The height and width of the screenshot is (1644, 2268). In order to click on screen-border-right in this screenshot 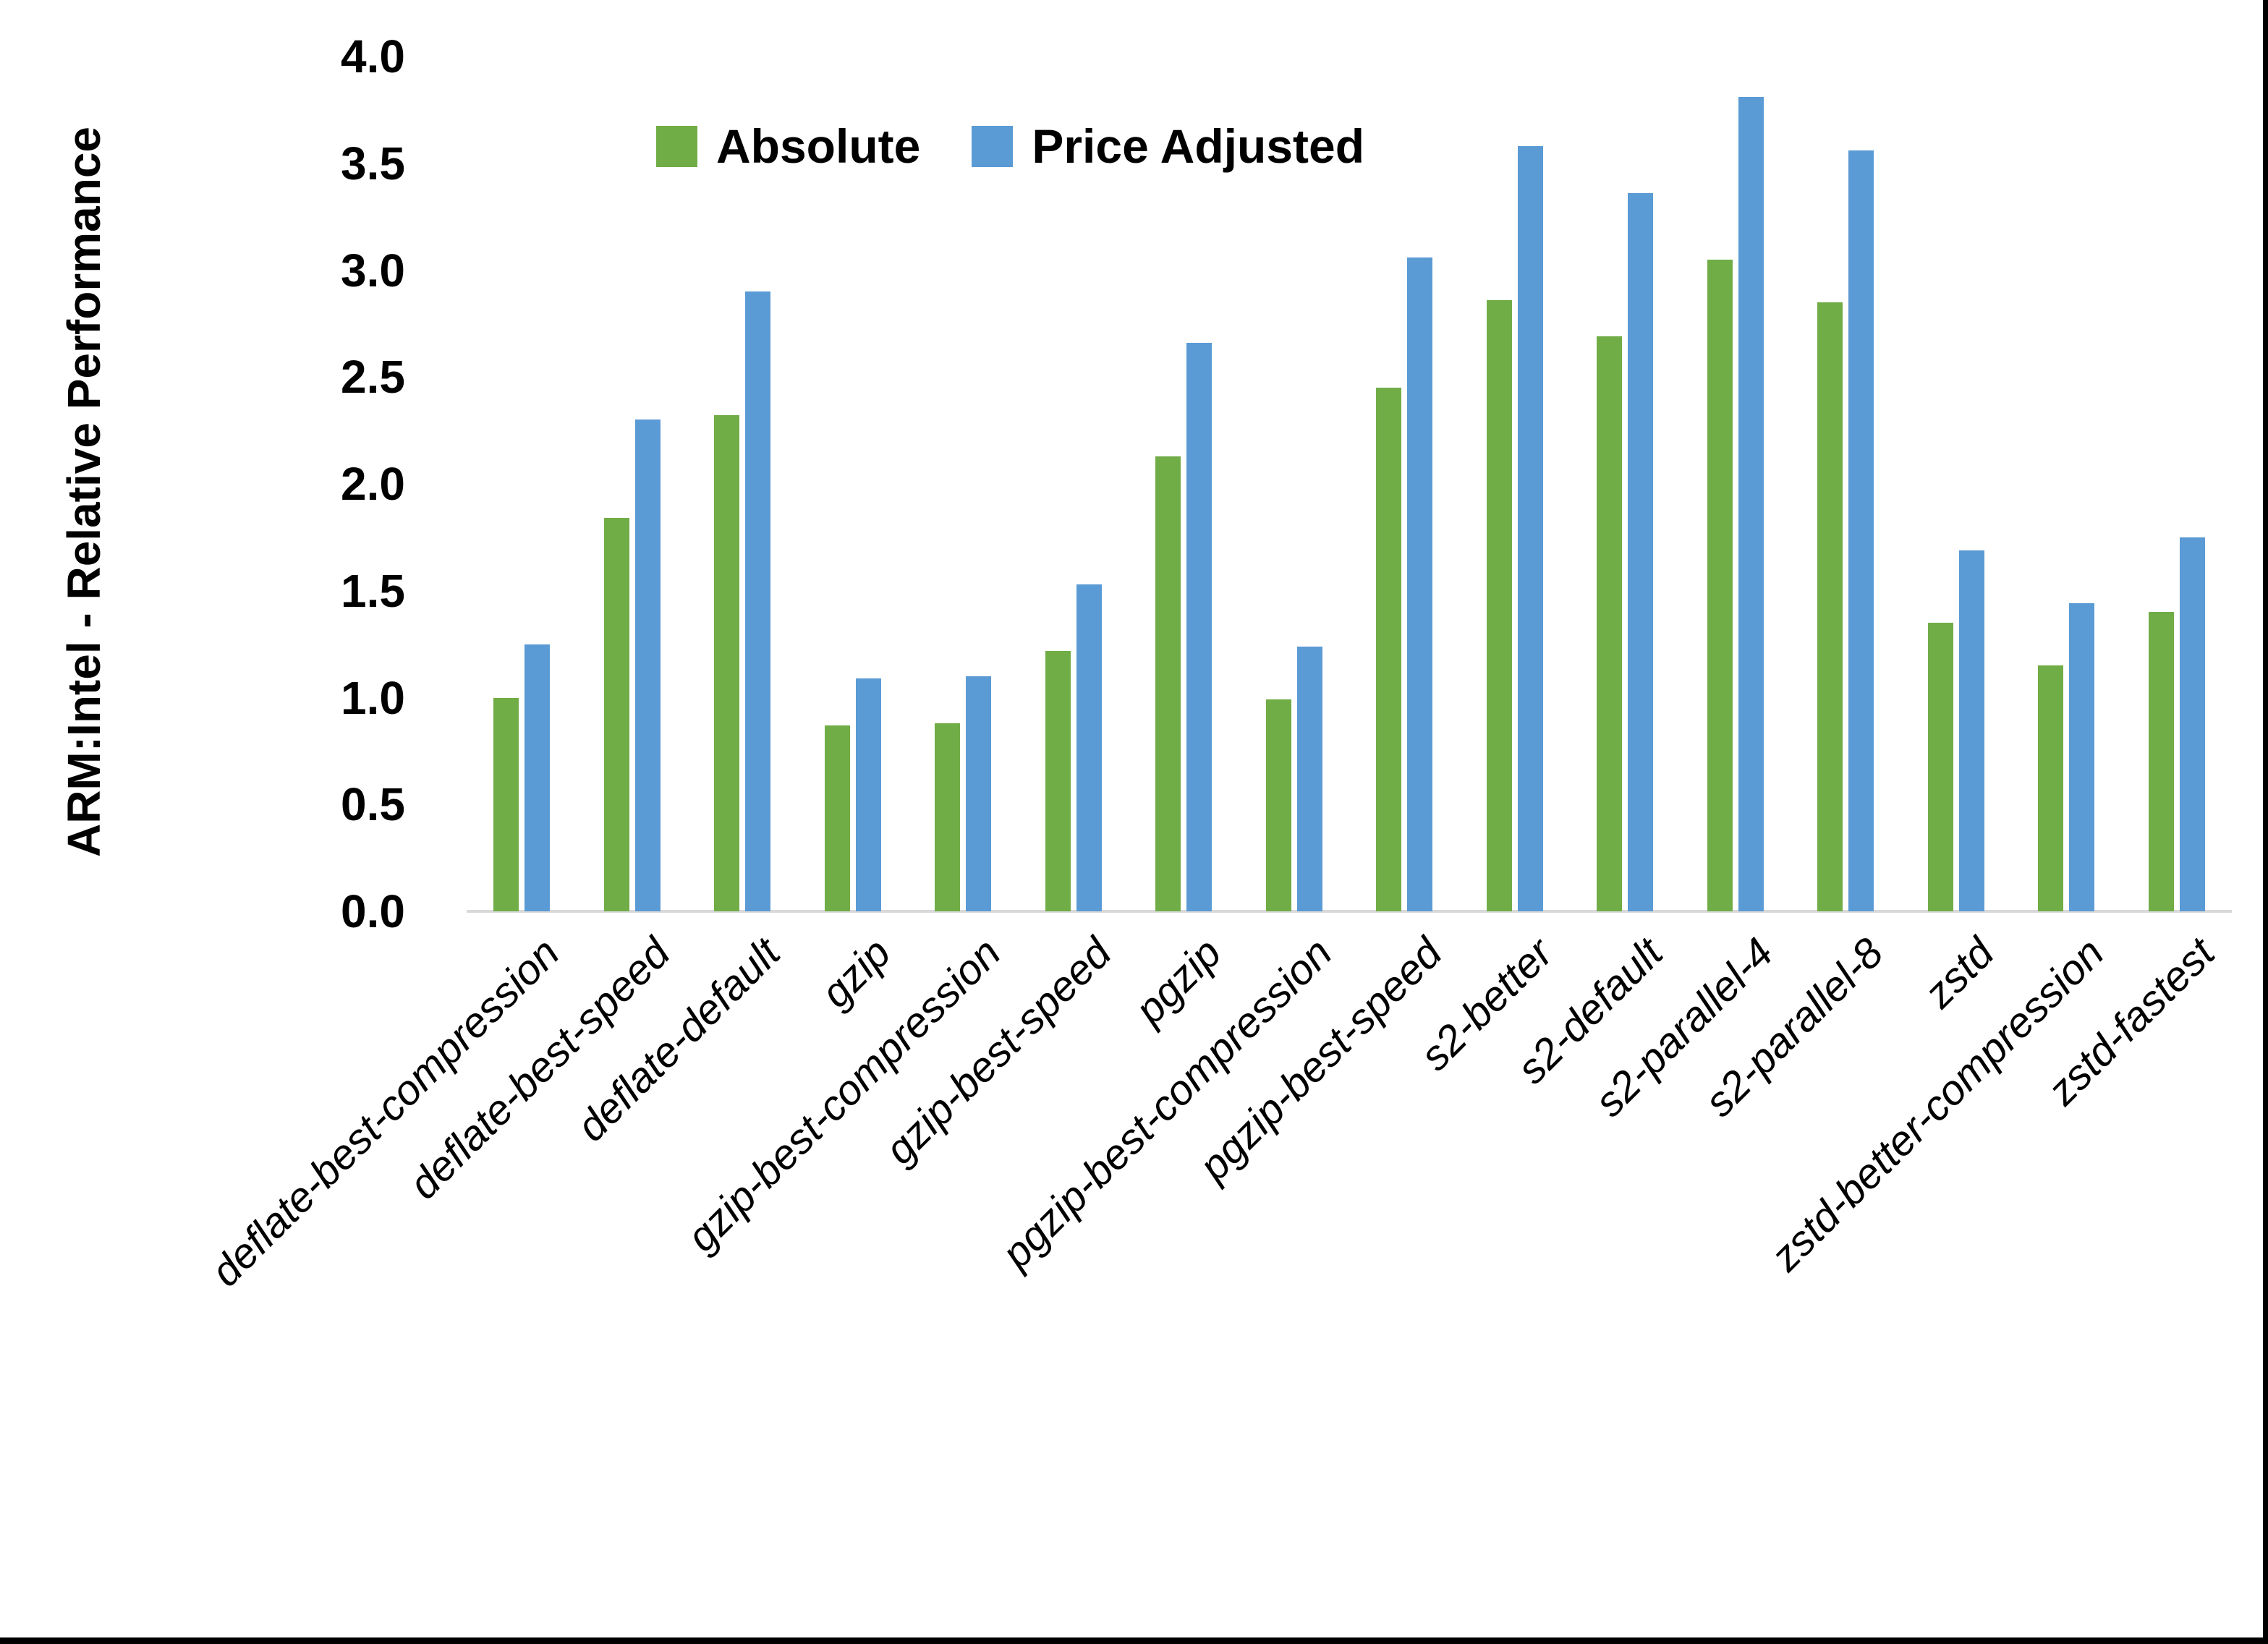, I will do `click(2265, 822)`.